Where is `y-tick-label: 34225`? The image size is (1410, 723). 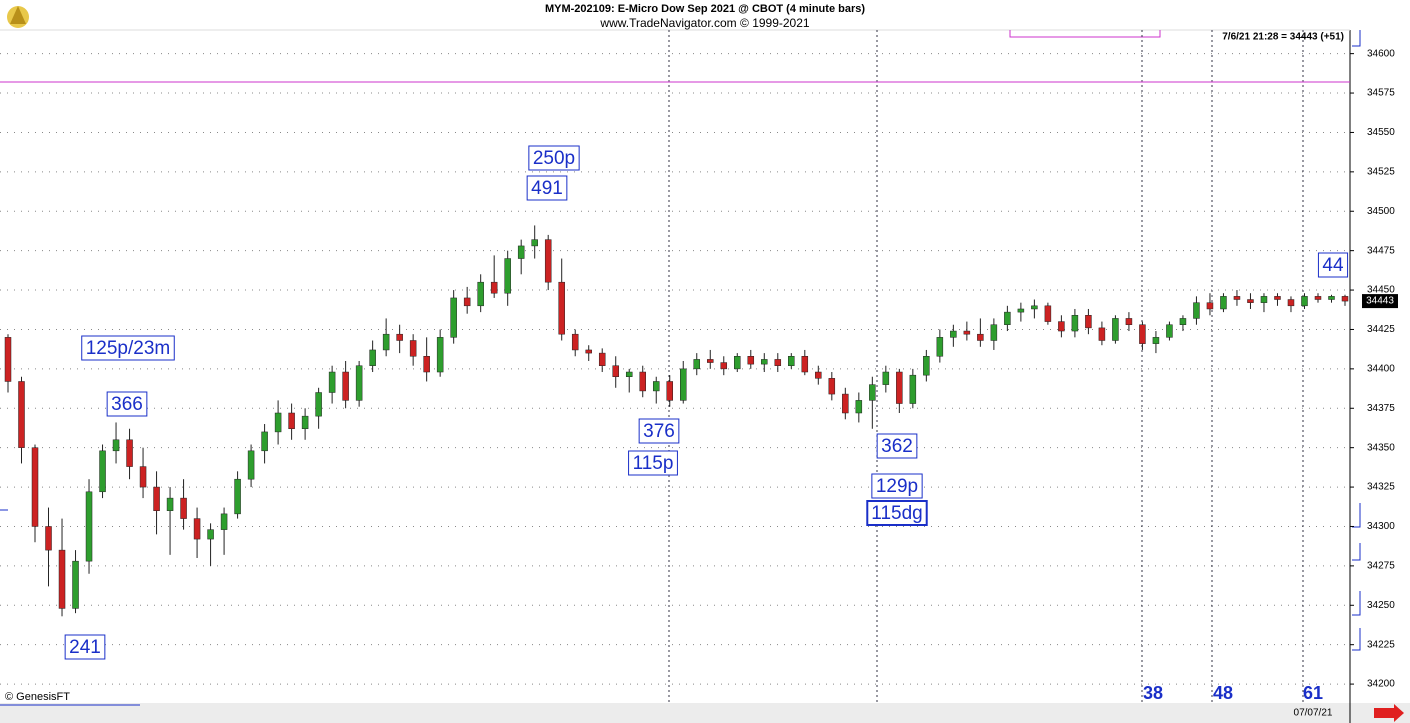 y-tick-label: 34225 is located at coordinates (1381, 644).